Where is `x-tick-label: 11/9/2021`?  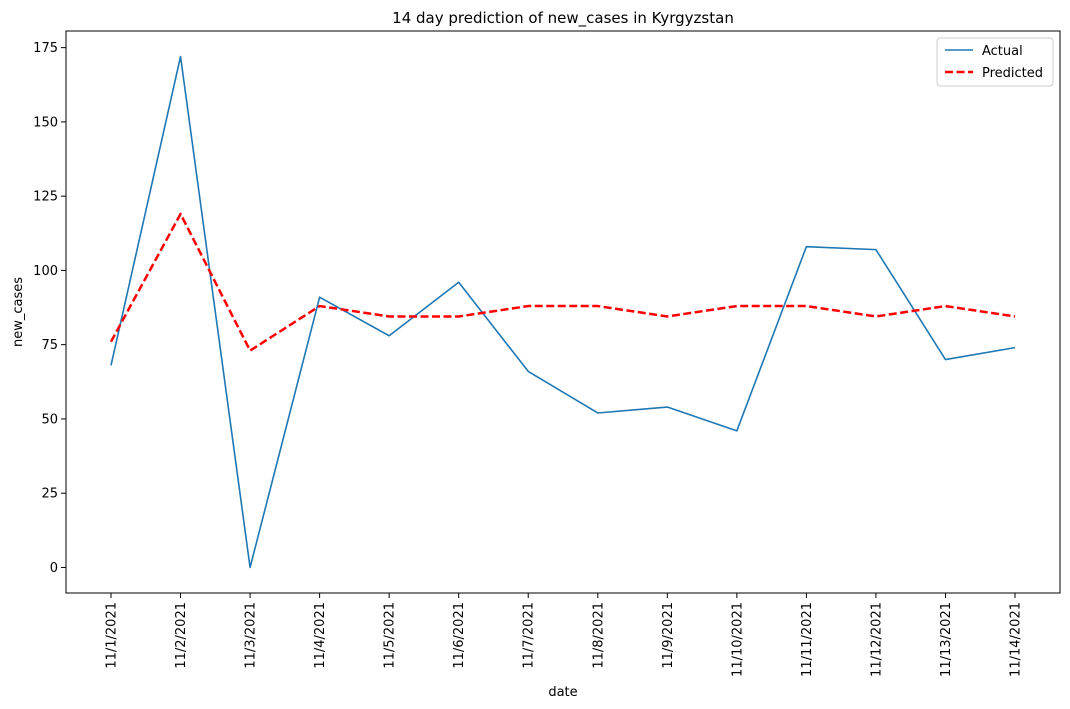 x-tick-label: 11/9/2021 is located at coordinates (668, 635).